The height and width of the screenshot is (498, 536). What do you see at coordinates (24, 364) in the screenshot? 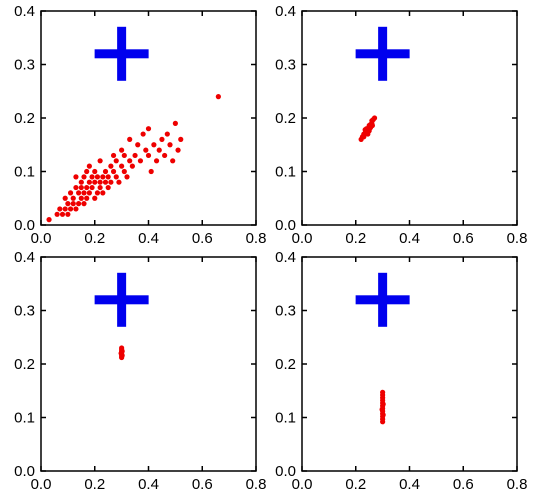
I see `y-tick-label: 0.2` at bounding box center [24, 364].